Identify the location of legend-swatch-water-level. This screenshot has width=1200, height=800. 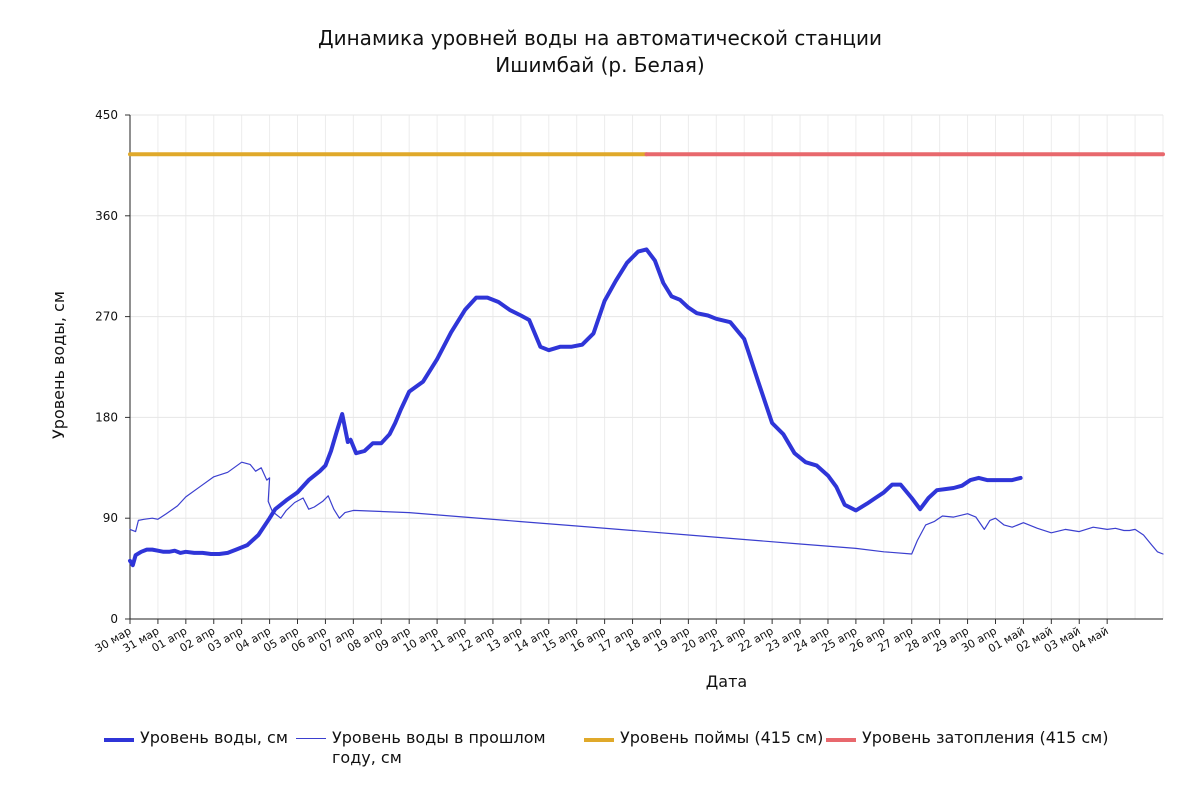
(119, 740).